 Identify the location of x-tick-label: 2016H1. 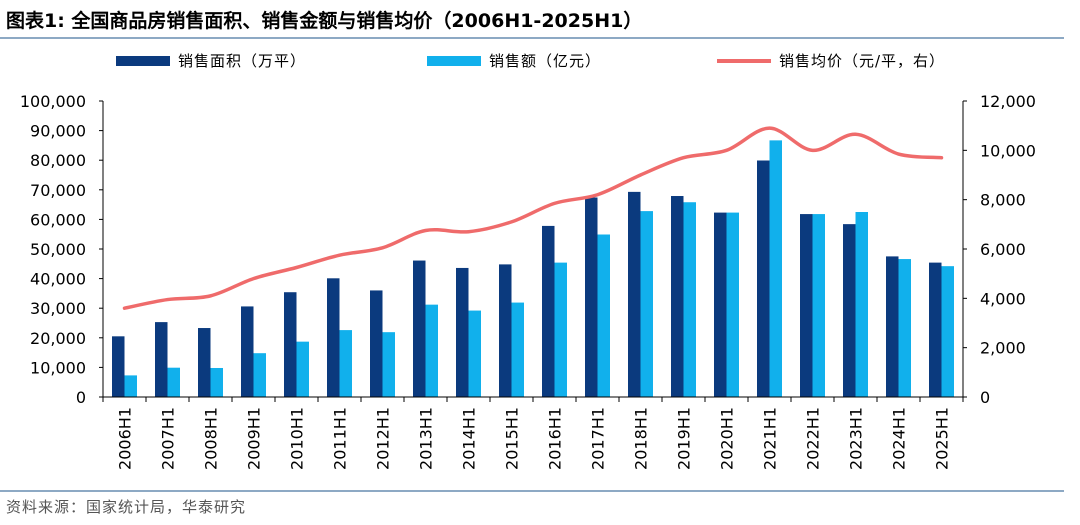
(555, 438).